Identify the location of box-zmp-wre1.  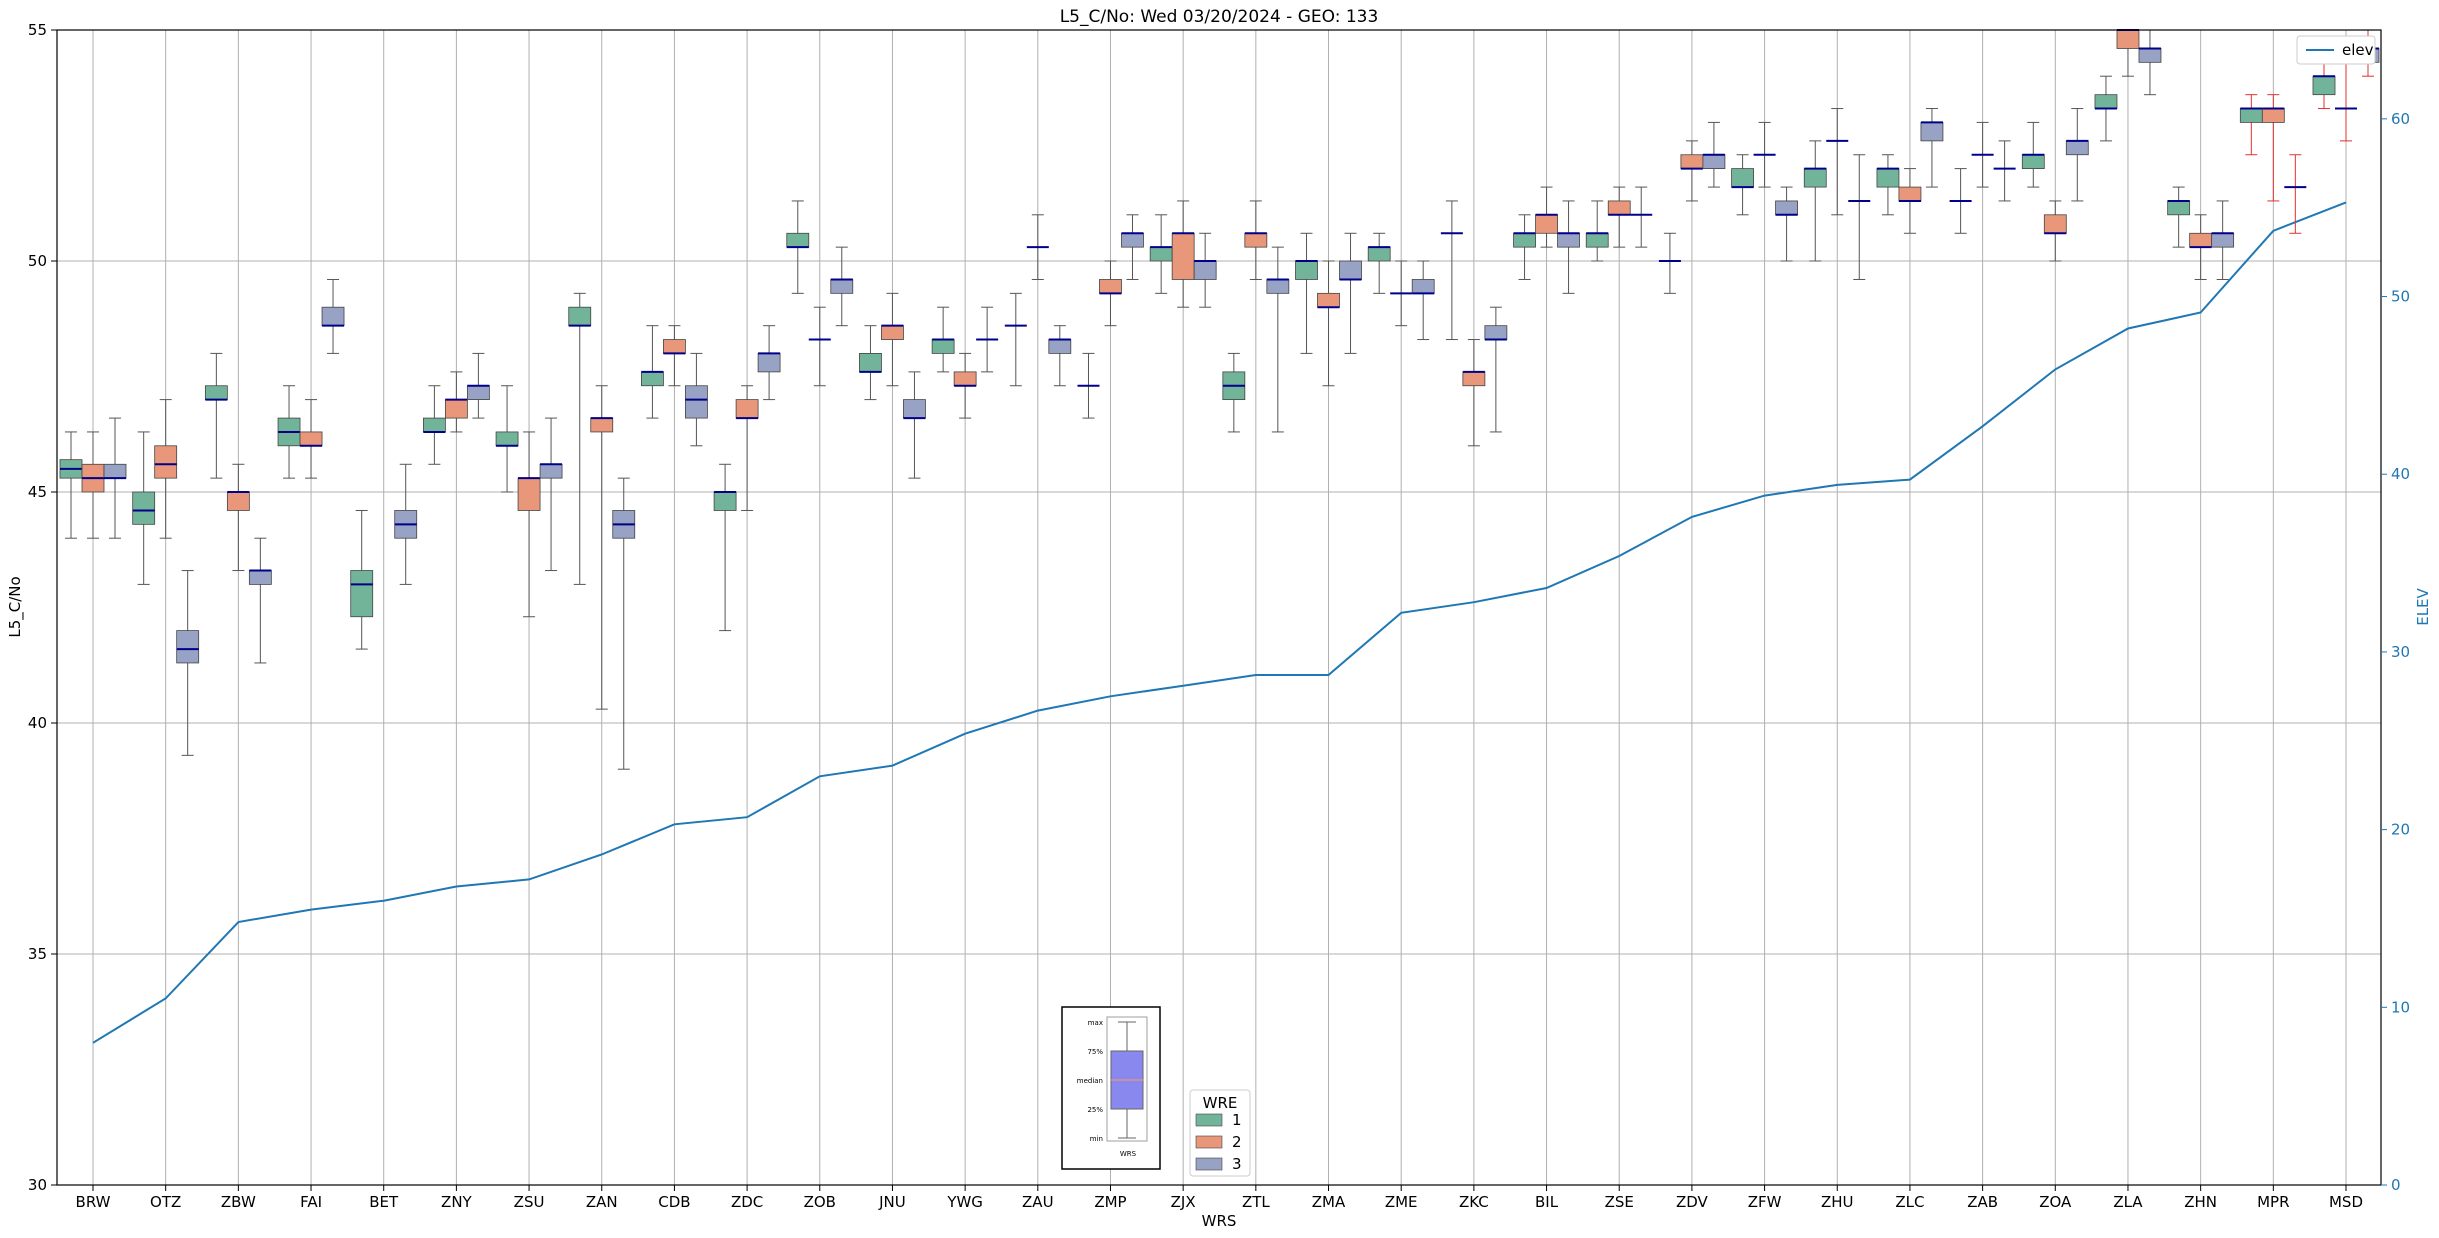
(1088, 385).